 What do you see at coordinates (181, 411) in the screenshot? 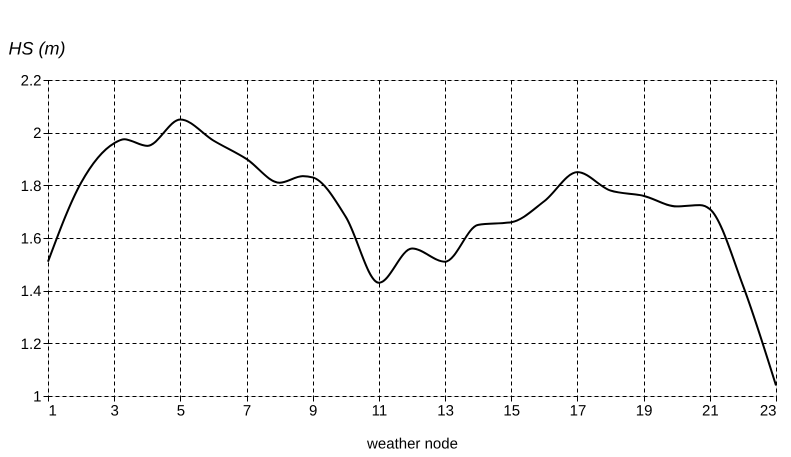
I see `x-tick-label: 5` at bounding box center [181, 411].